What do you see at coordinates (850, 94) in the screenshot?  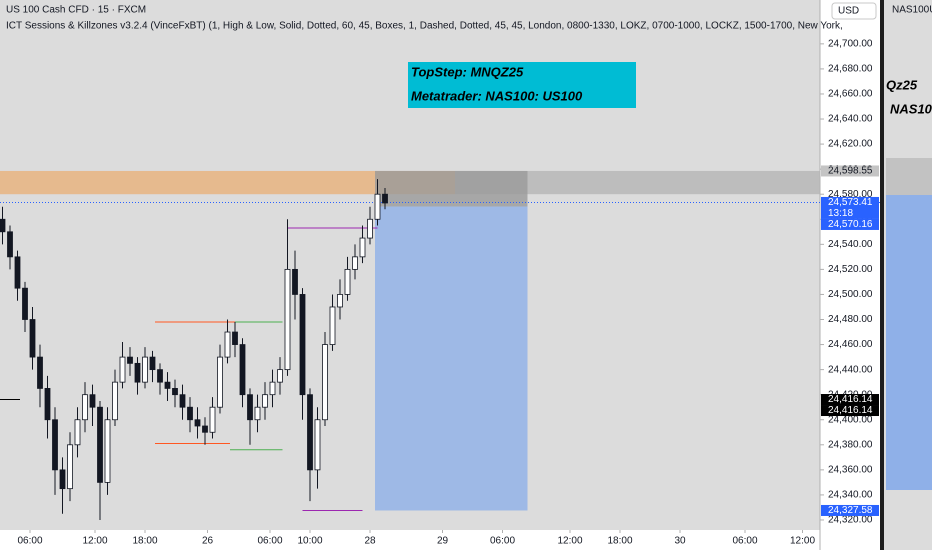 I see `y-tick-label: 24,660.00` at bounding box center [850, 94].